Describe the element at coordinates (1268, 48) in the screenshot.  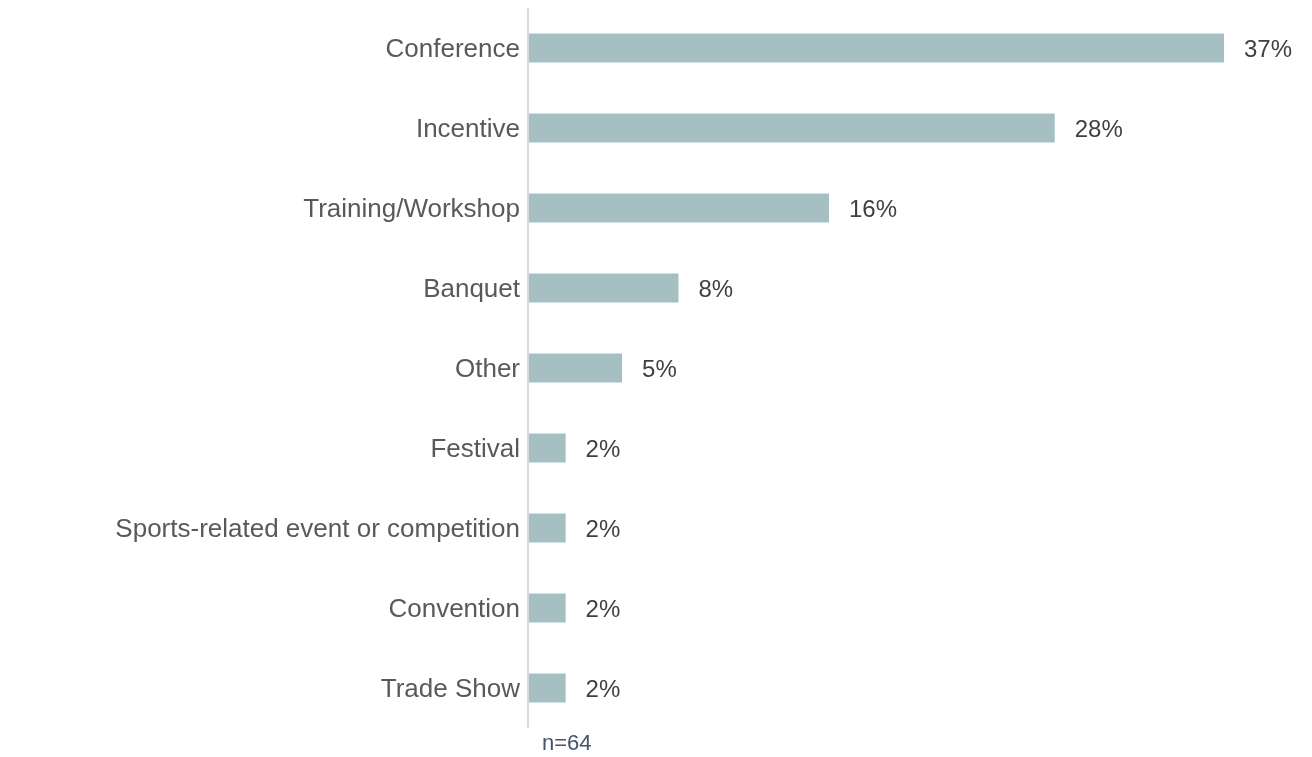
I see `data-label: 37%` at that location.